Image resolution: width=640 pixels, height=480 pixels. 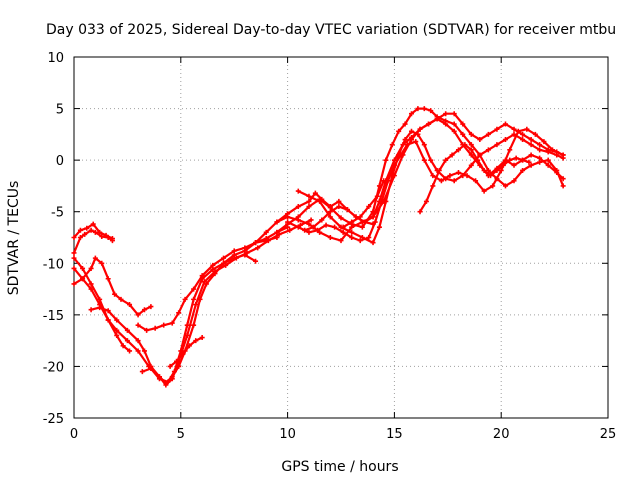 What do you see at coordinates (74, 434) in the screenshot?
I see `x-tick-label: 0` at bounding box center [74, 434].